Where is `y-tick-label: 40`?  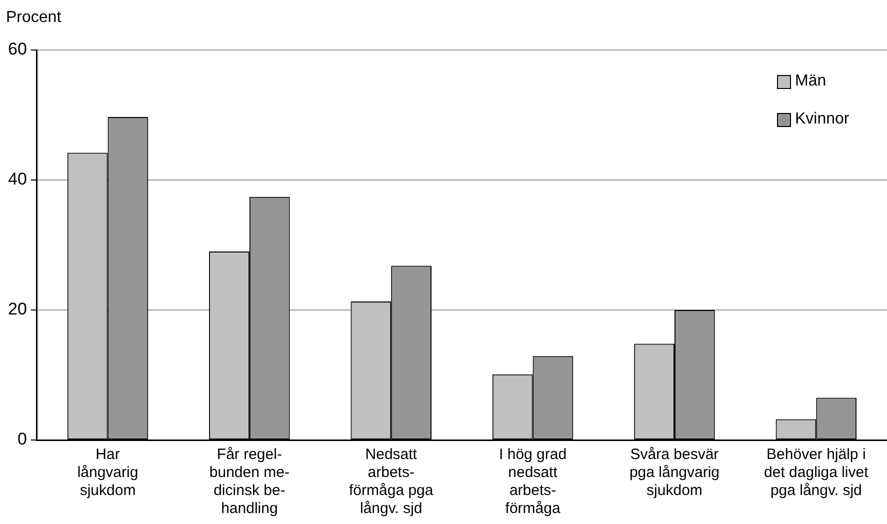 y-tick-label: 40 is located at coordinates (17, 179).